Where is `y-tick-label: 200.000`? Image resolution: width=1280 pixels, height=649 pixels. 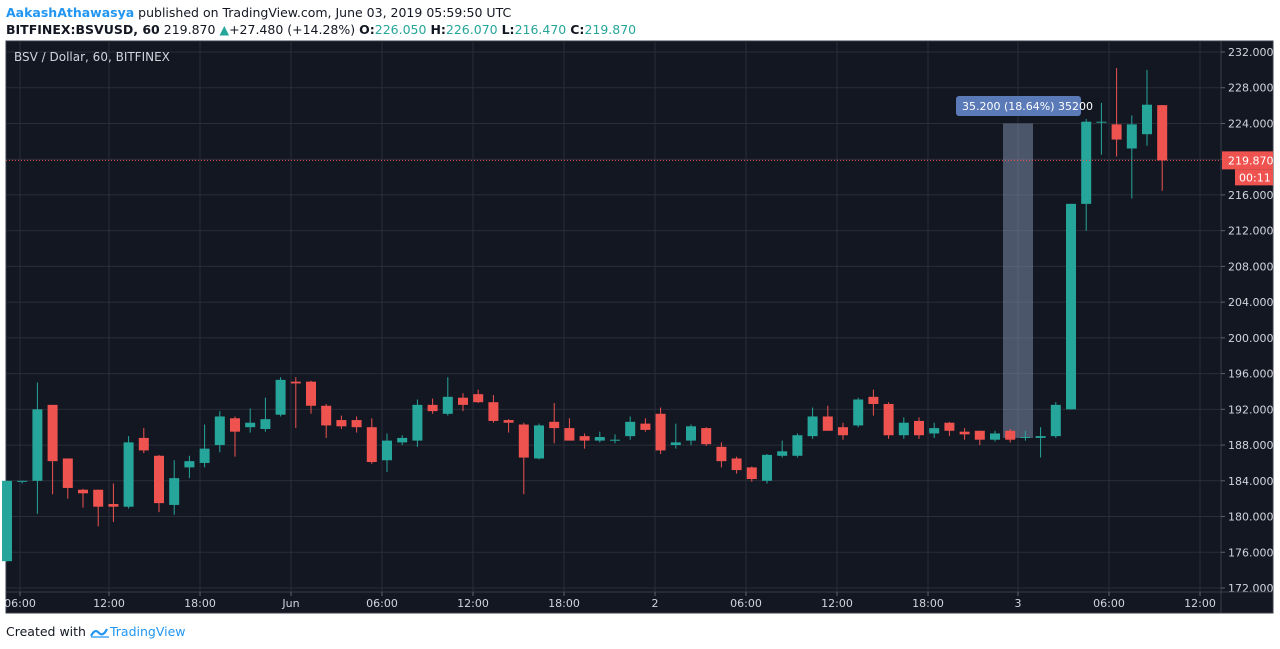 y-tick-label: 200.000 is located at coordinates (1251, 338).